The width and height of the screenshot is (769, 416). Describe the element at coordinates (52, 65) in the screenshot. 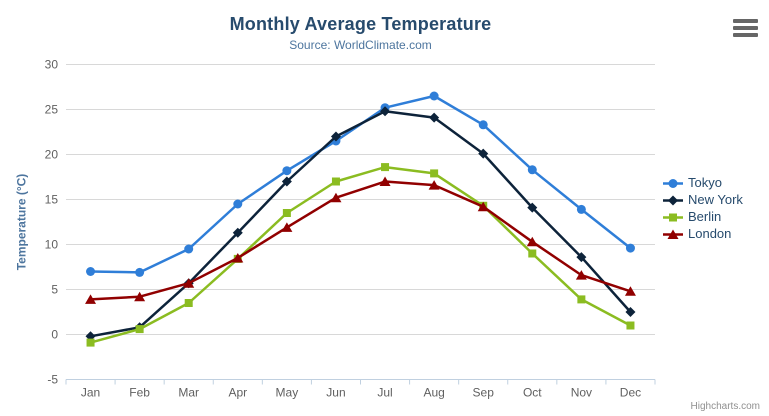

I see `y-axis-label: 30` at that location.